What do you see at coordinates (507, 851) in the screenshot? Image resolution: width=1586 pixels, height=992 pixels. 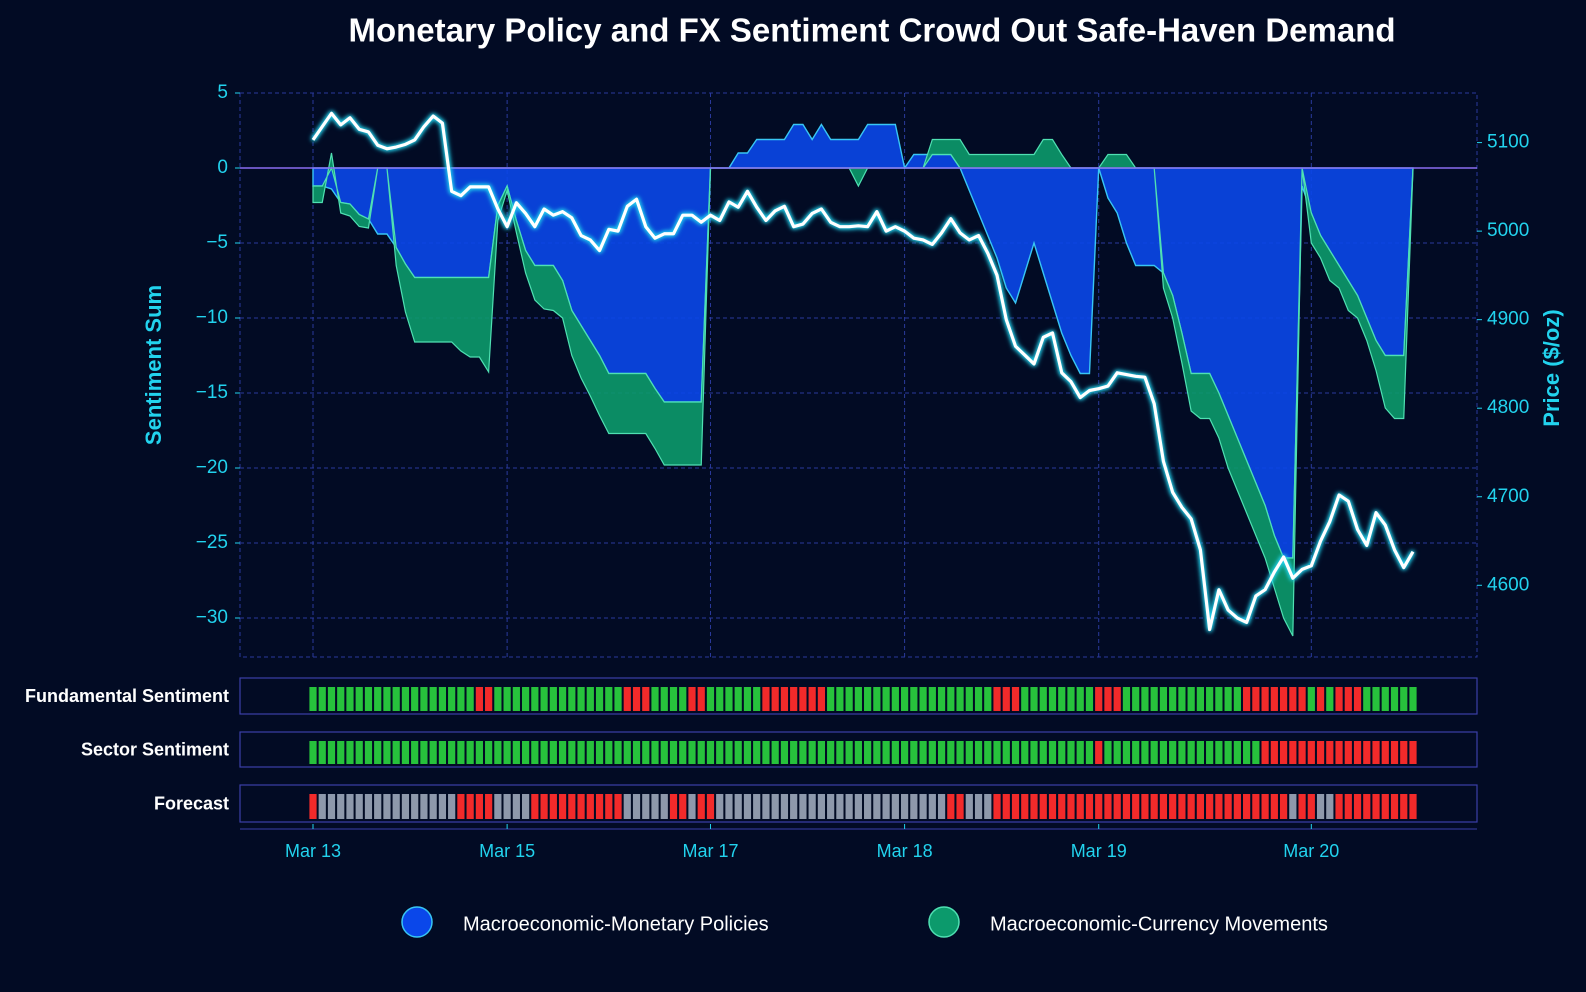 I see `x-tick-label: Mar 15` at bounding box center [507, 851].